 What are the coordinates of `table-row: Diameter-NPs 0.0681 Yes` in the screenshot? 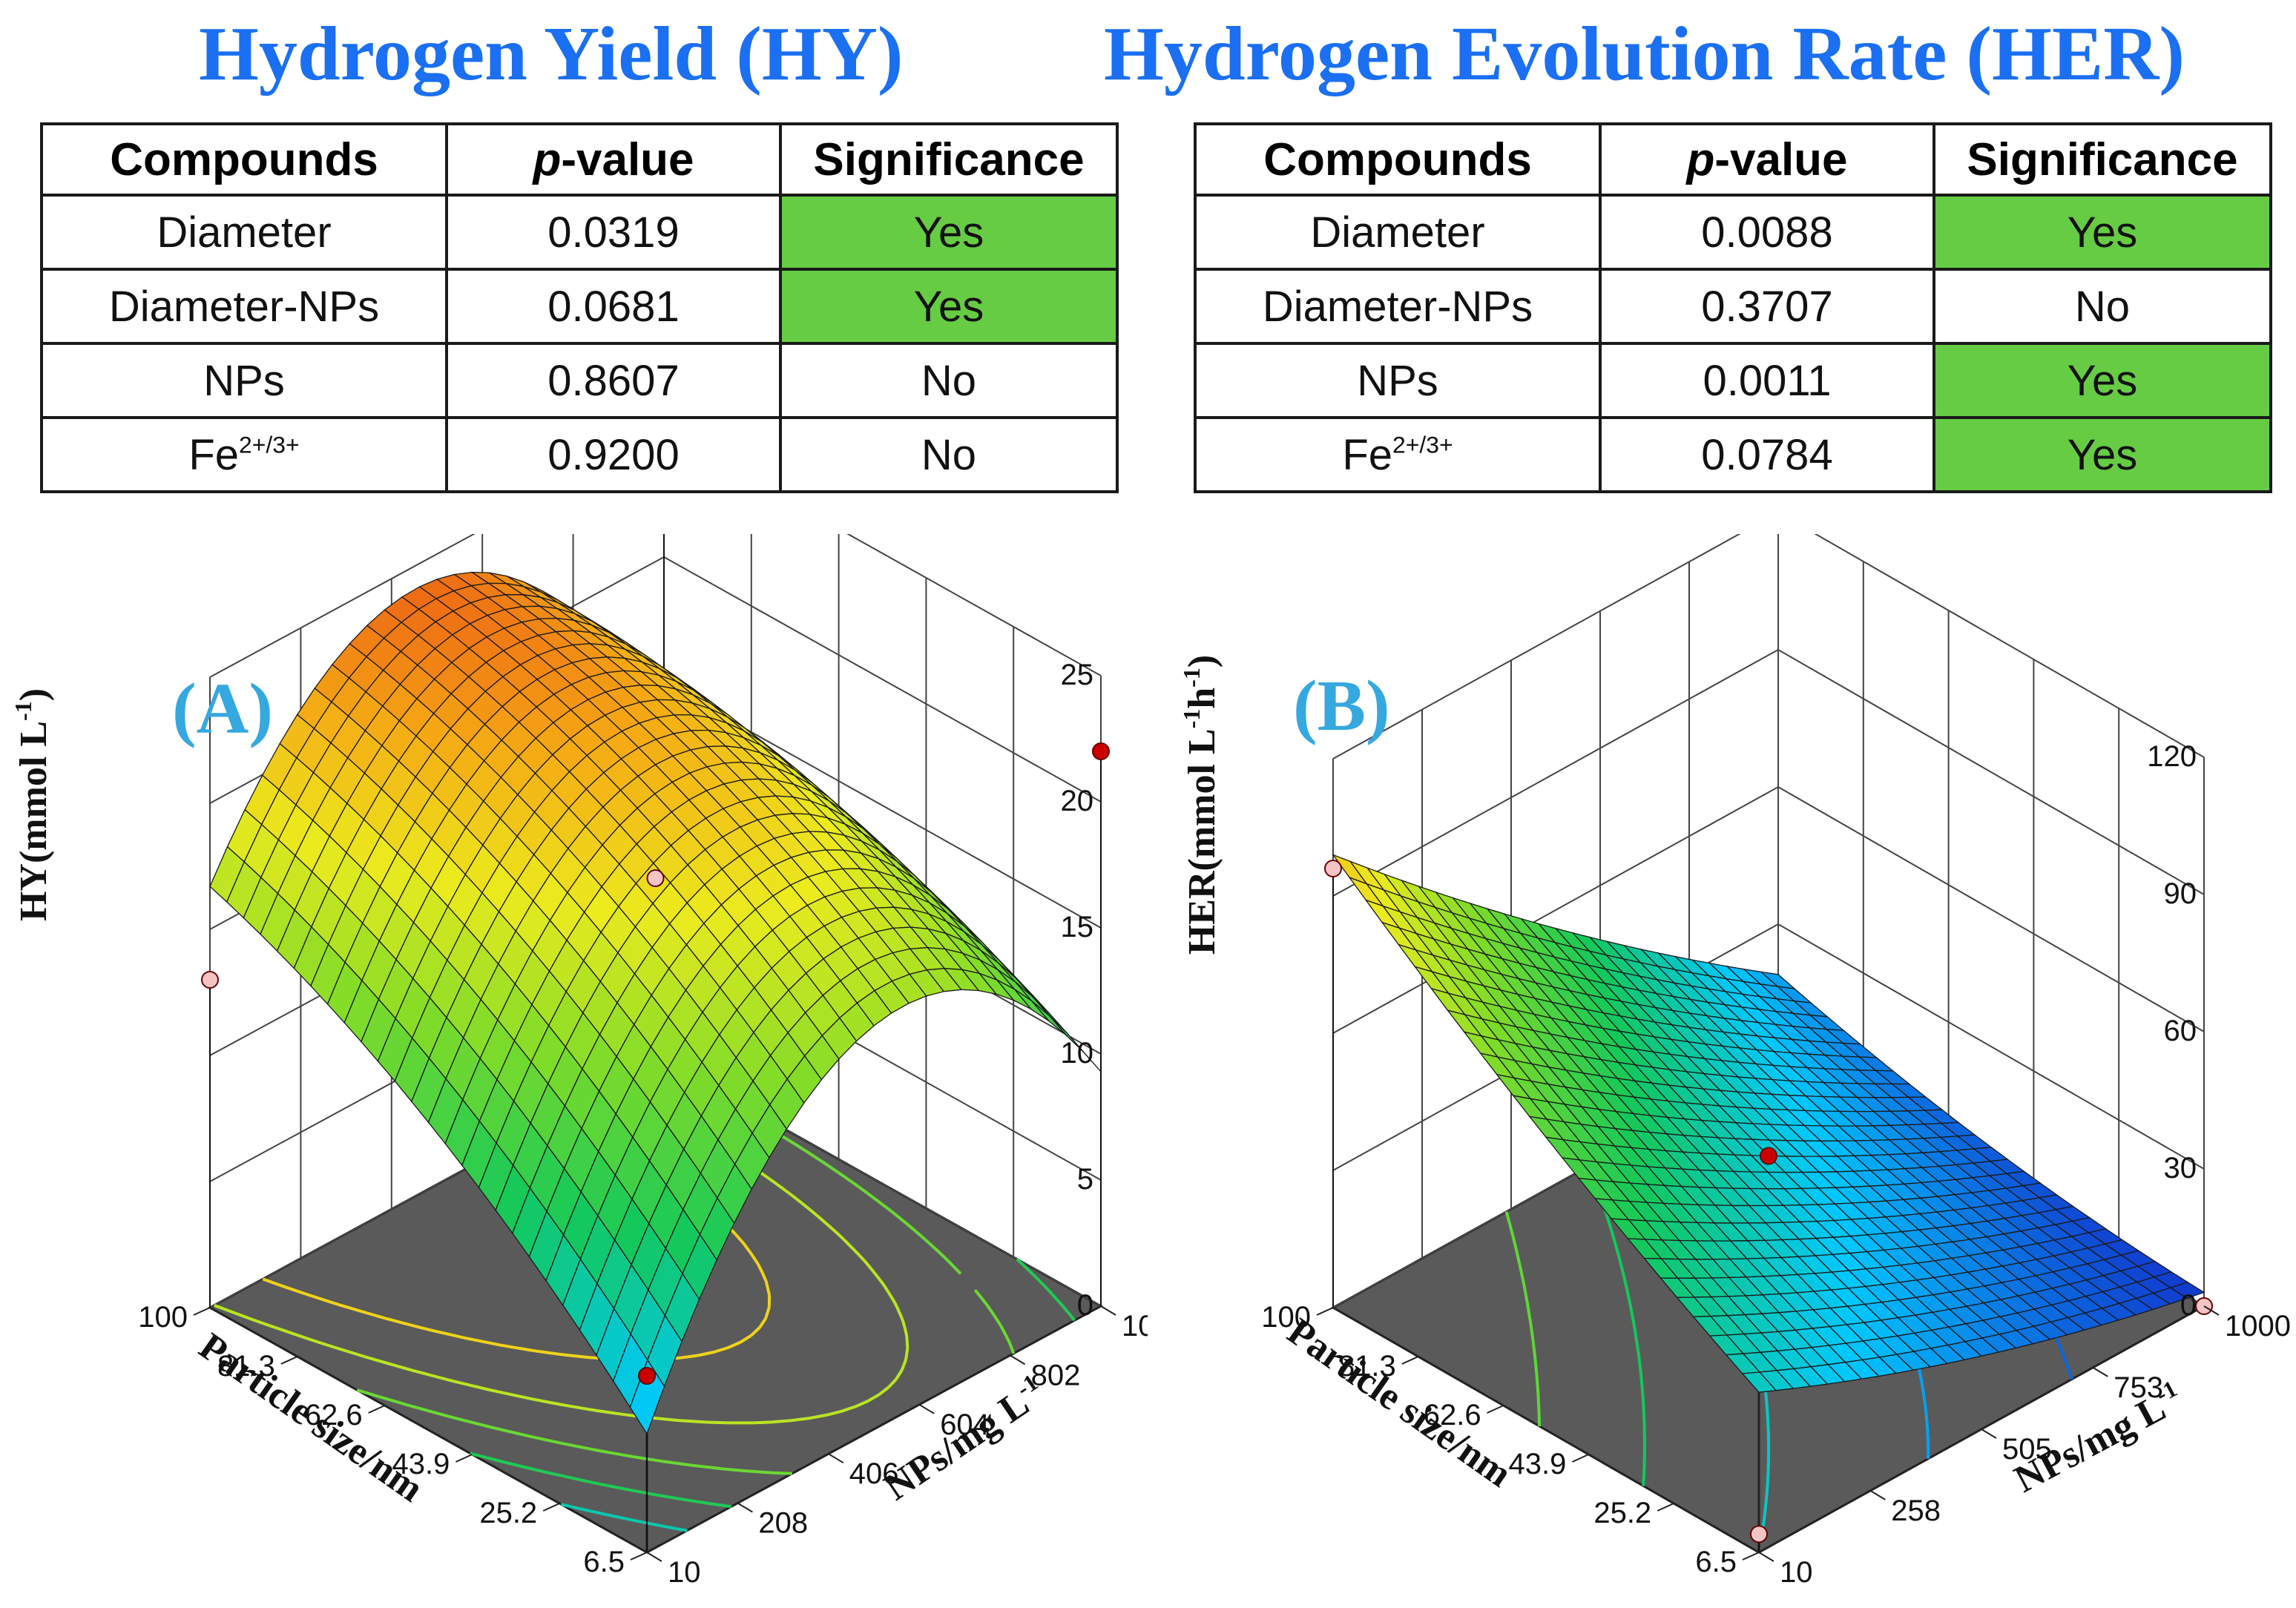 It's located at (579, 306).